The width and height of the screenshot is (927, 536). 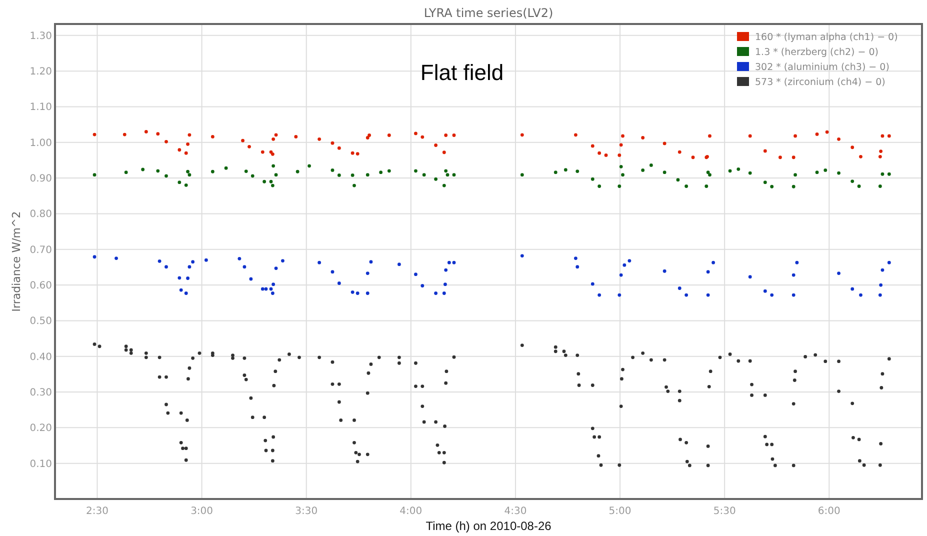 I want to click on y-tick-label: 1.20, so click(x=41, y=72).